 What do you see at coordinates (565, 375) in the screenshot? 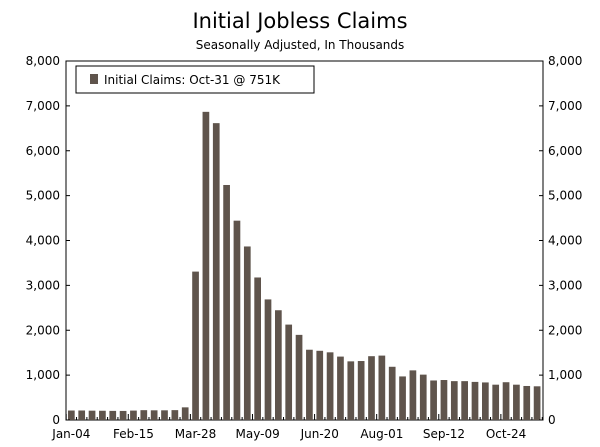
I see `y-tick-label-right: 1,000` at bounding box center [565, 375].